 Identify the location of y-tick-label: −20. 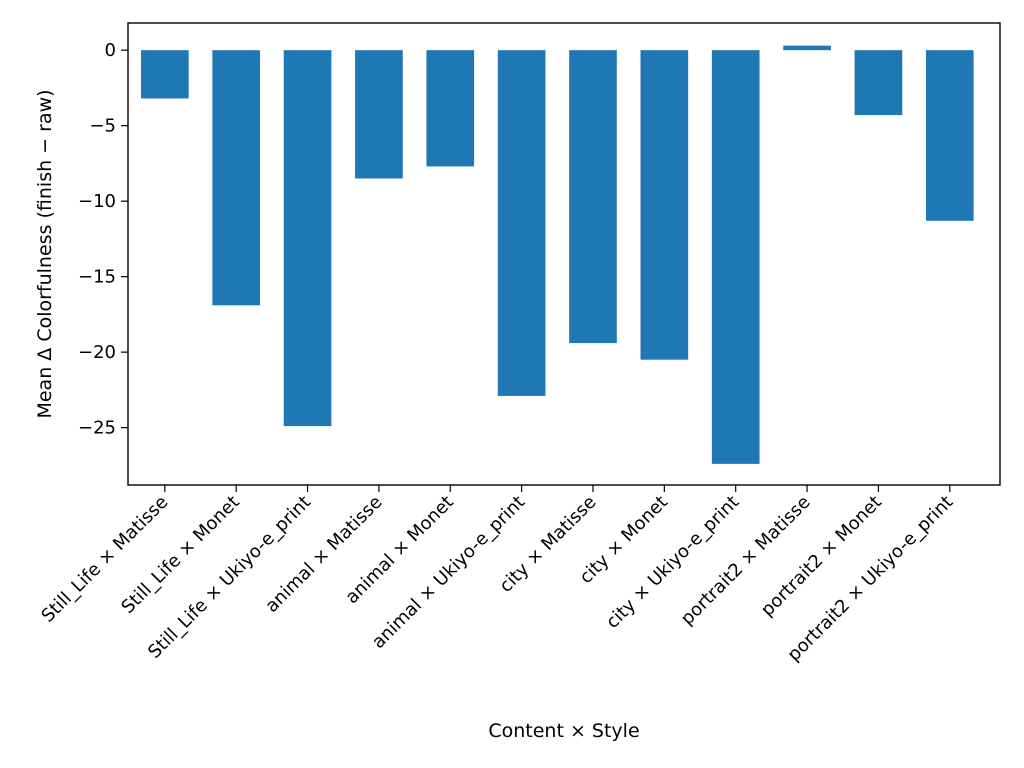
(97, 352).